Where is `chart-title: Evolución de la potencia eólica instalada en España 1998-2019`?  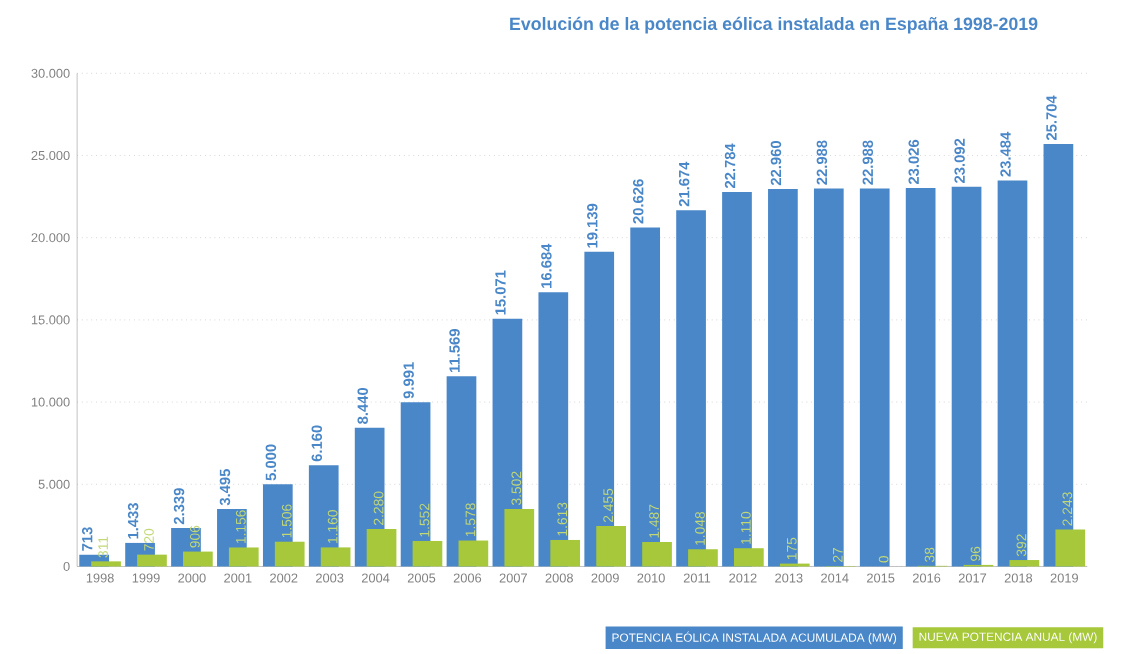 chart-title: Evolución de la potencia eólica instalada en España 1998-2019 is located at coordinates (774, 25).